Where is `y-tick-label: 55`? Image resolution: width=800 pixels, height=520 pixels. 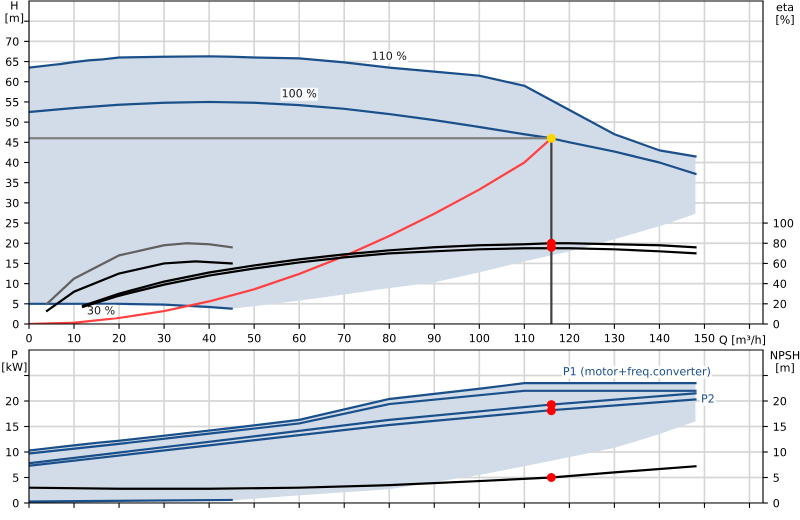 y-tick-label: 55 is located at coordinates (12, 102).